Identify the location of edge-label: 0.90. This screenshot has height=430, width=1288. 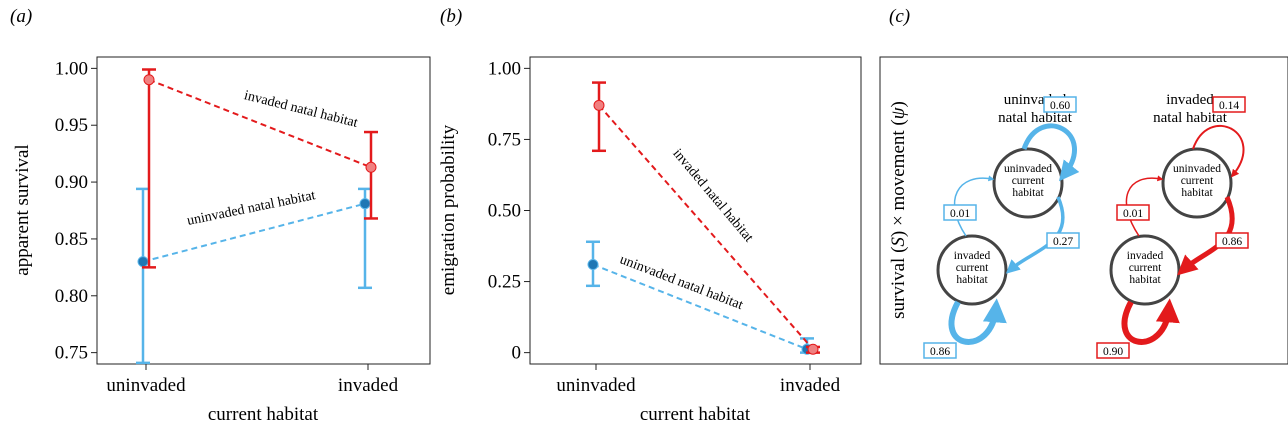
(1113, 352).